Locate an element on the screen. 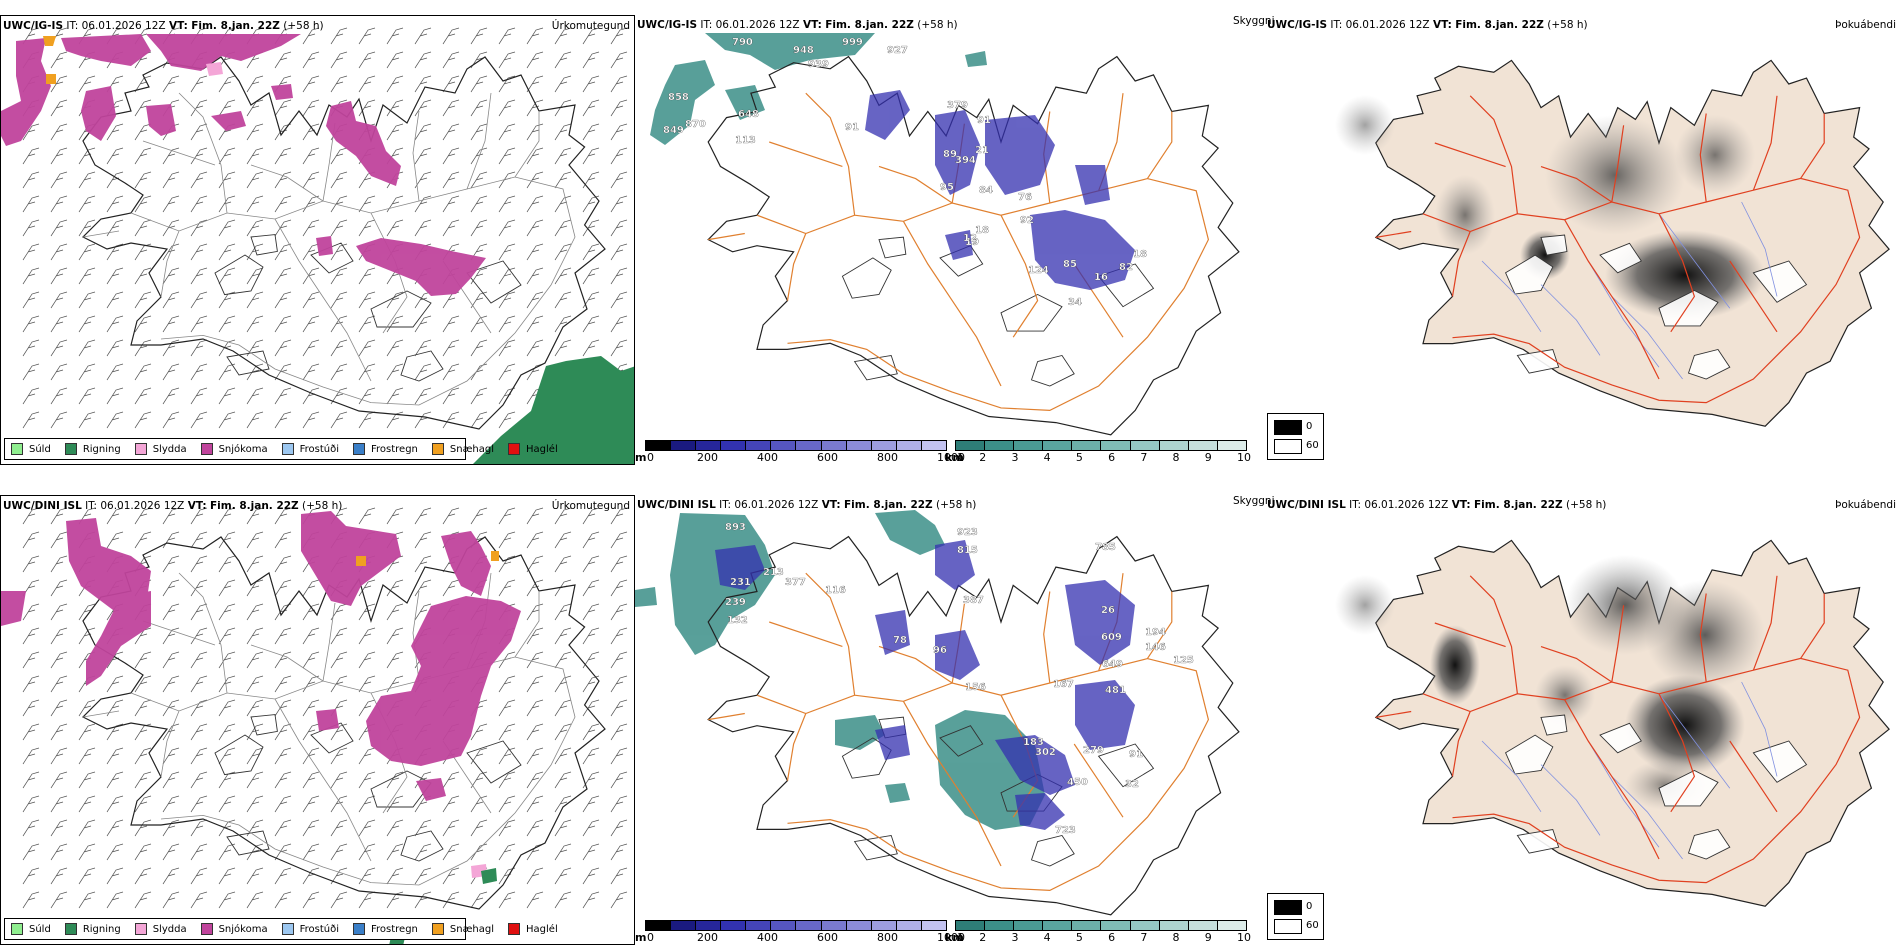  visibility-value-label: 858 is located at coordinates (678, 97).